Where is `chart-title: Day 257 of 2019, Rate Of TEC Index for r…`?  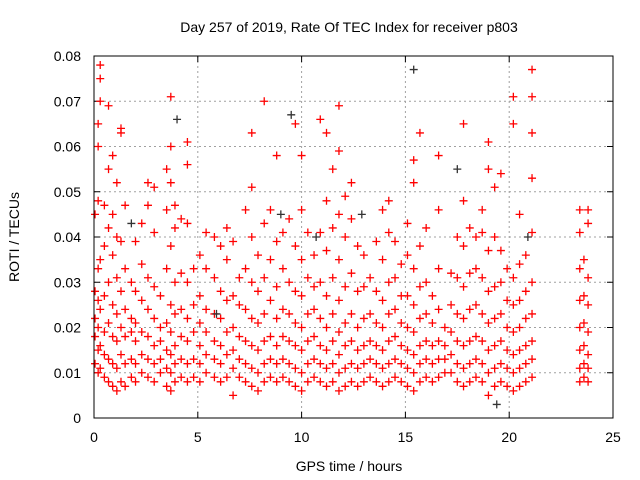
chart-title: Day 257 of 2019, Rate Of TEC Index for r… is located at coordinates (349, 27).